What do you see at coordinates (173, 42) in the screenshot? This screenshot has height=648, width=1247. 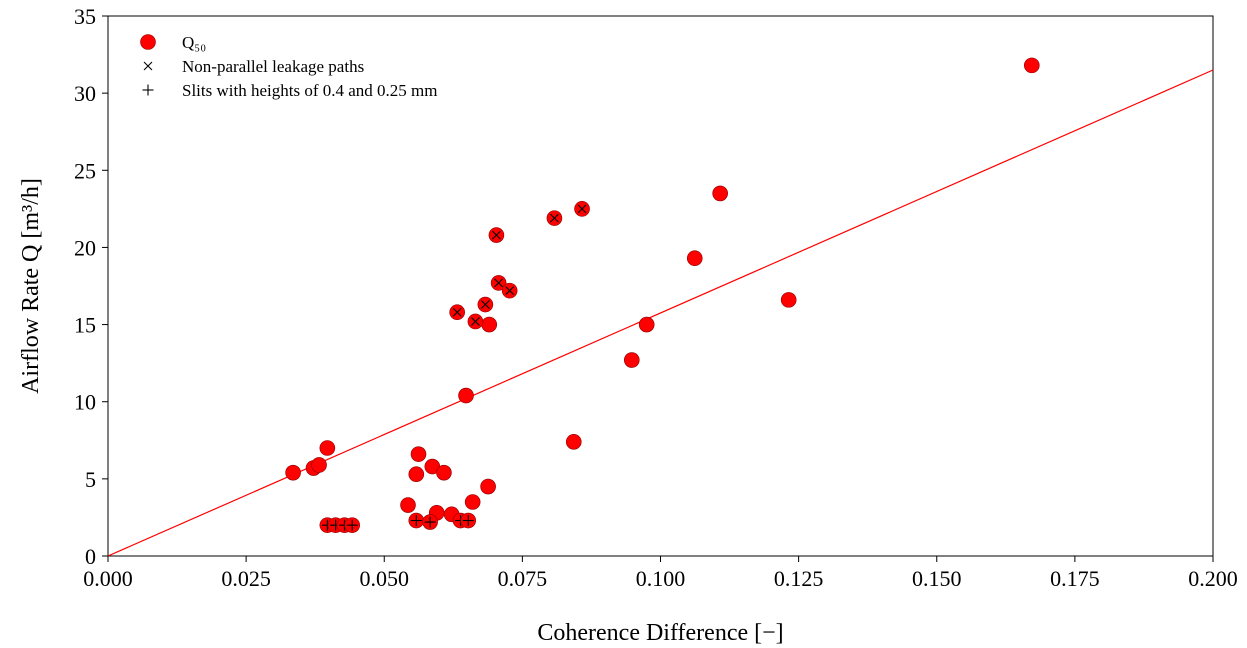 I see `legend-item: Q₅₀` at bounding box center [173, 42].